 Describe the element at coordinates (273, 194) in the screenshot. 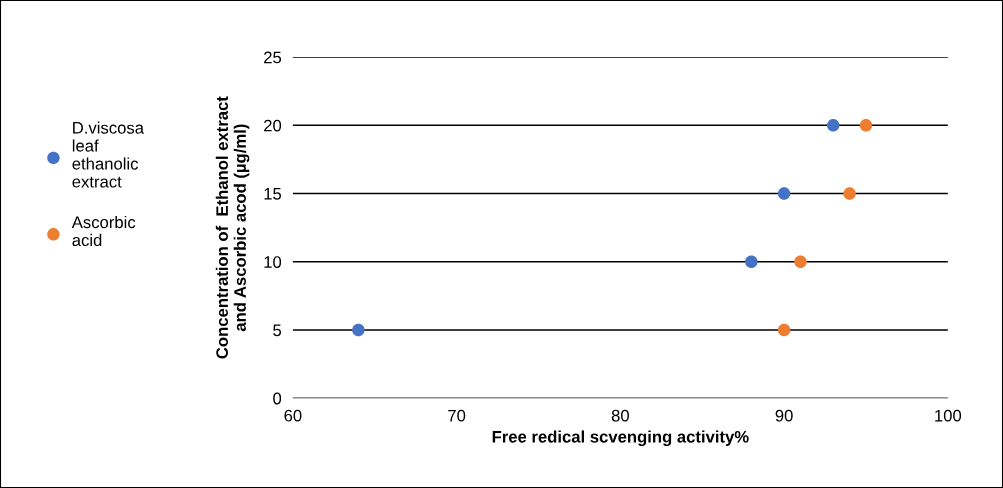

I see `y-tick-label: 15` at that location.